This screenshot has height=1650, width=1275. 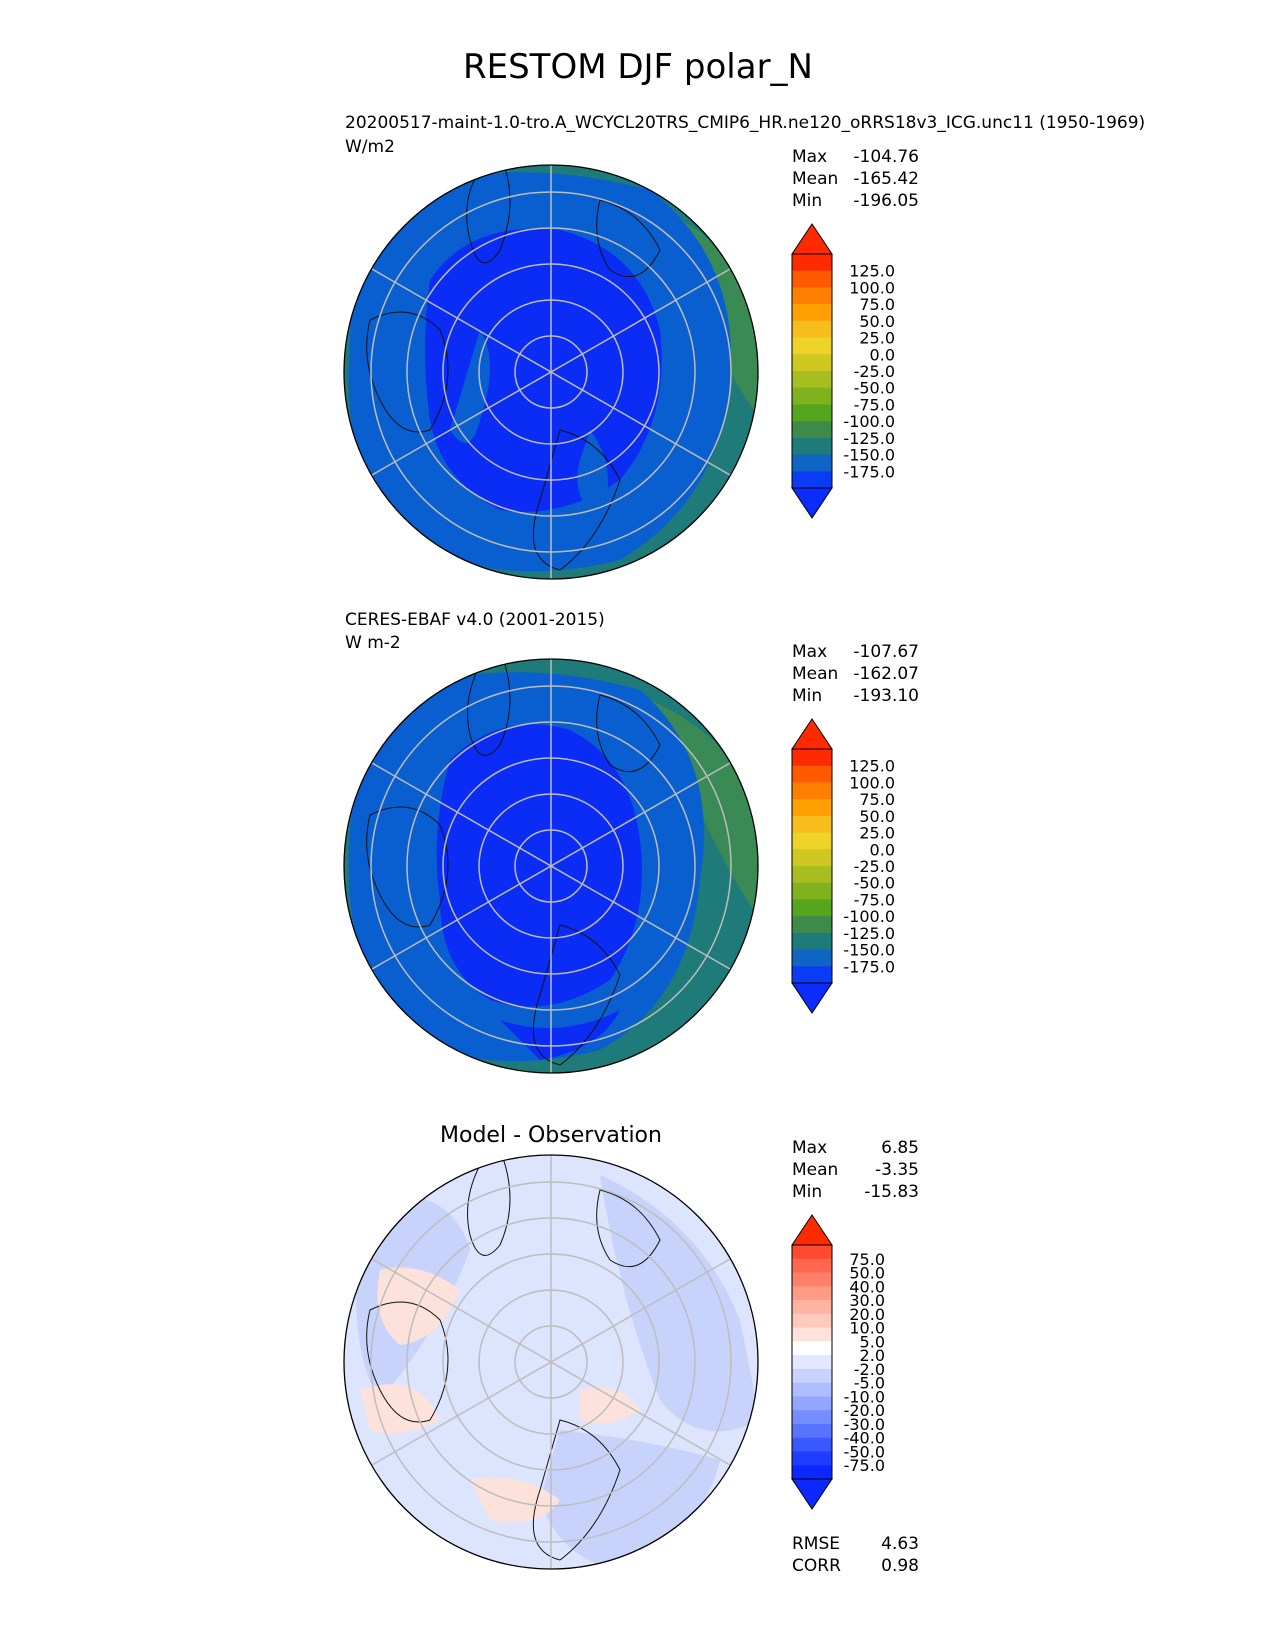 I want to click on polar-map-diff, so click(x=551, y=1362).